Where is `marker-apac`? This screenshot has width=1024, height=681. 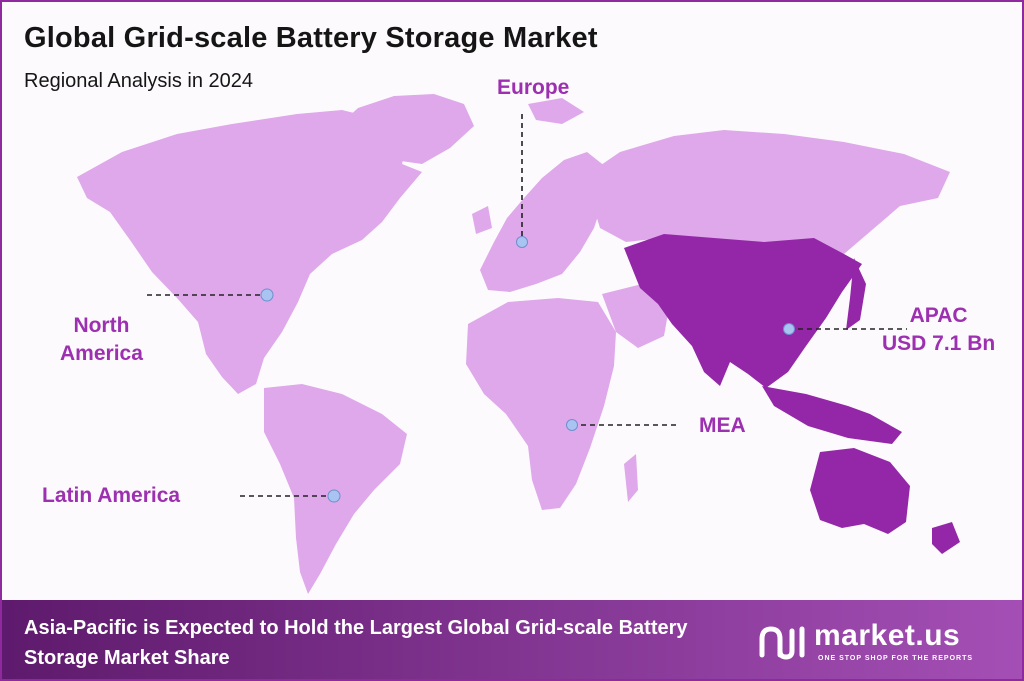 marker-apac is located at coordinates (789, 329).